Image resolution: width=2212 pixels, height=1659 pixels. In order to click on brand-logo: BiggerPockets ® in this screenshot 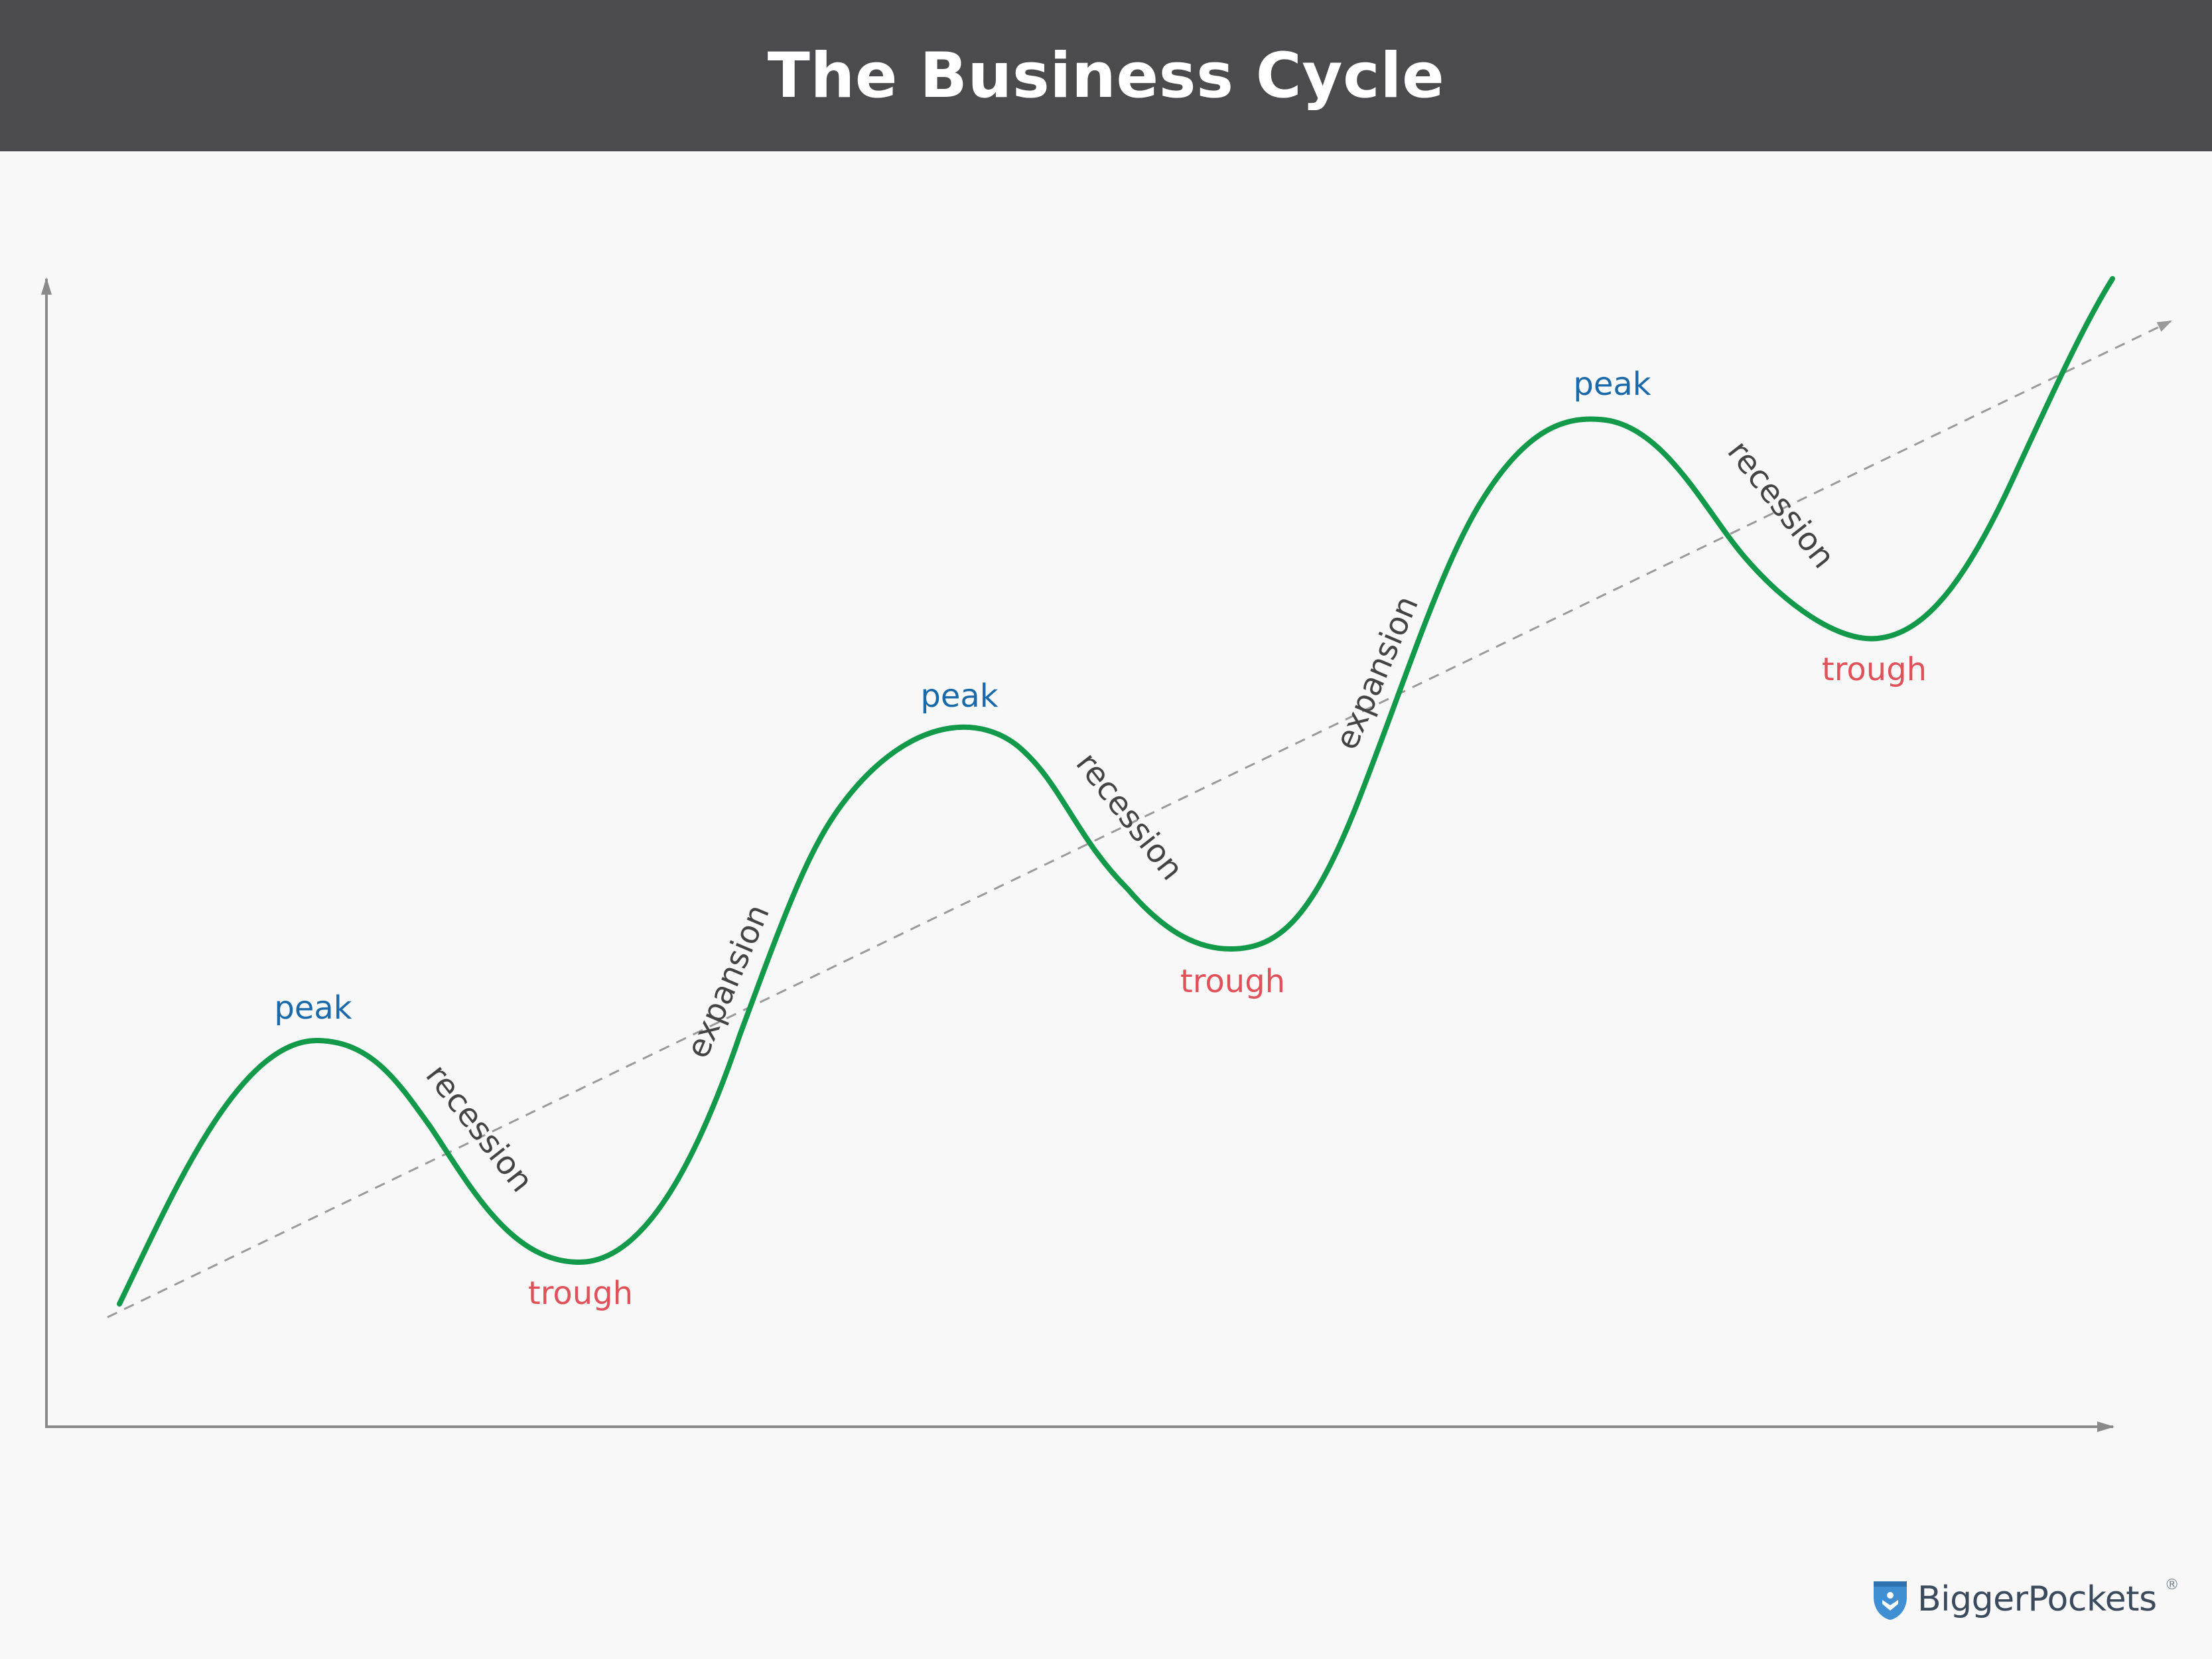, I will do `click(2025, 1599)`.